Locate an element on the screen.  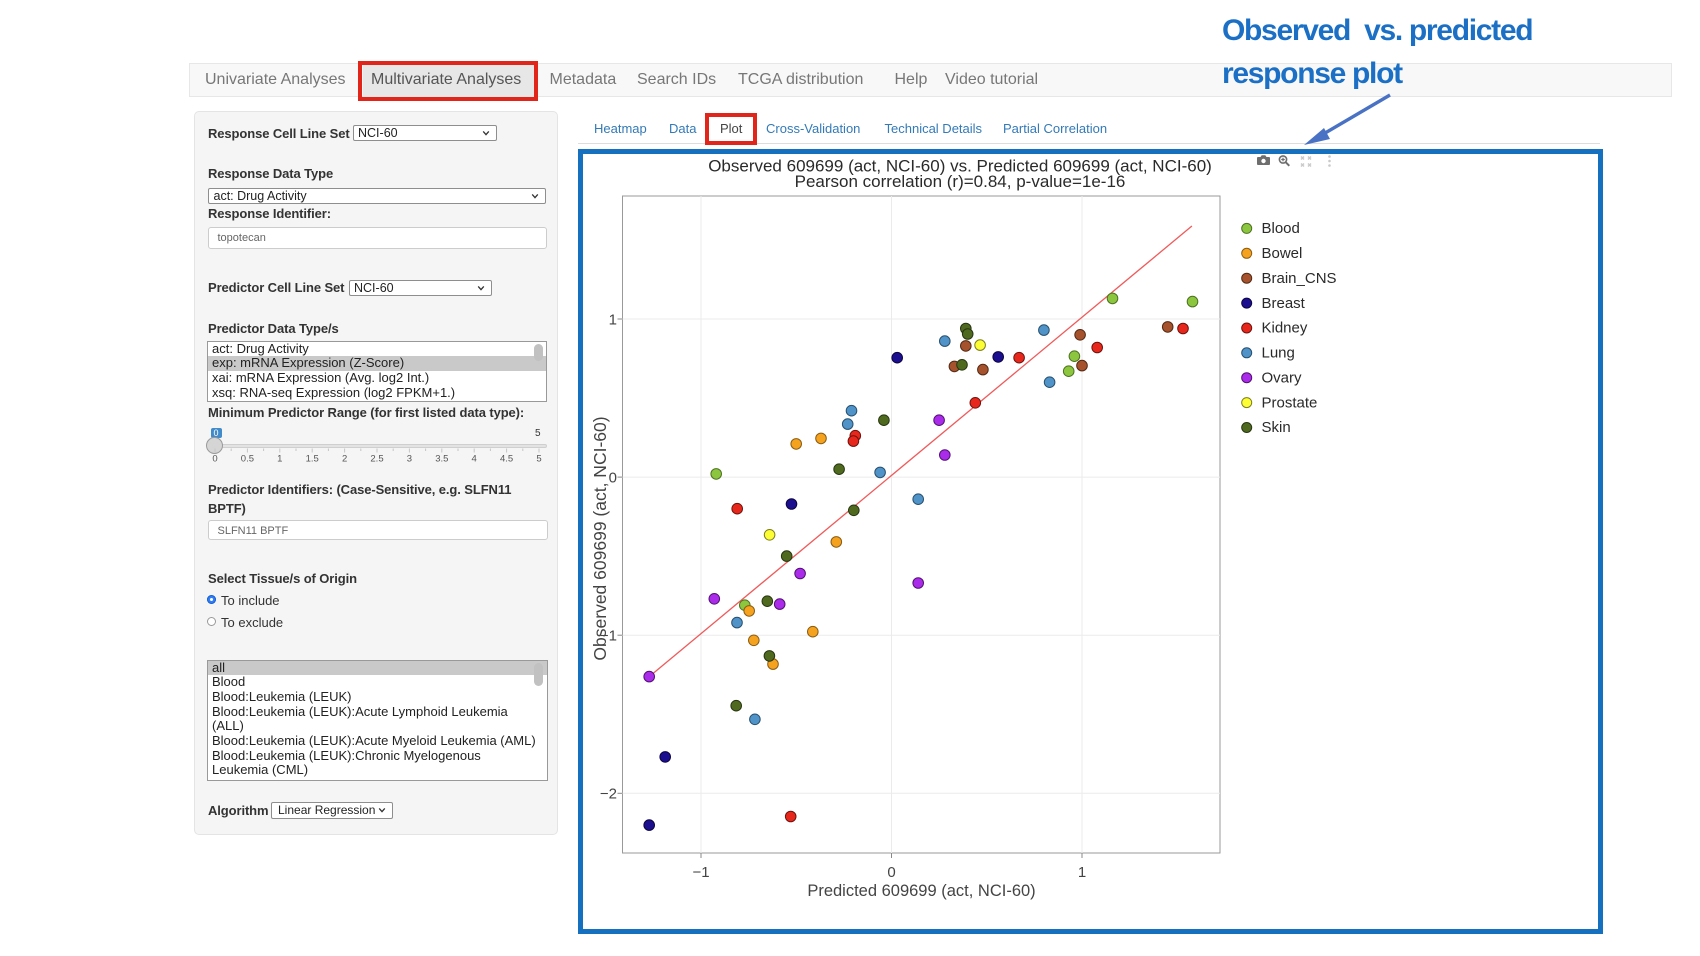
svg-text: Skin is located at coordinates (1276, 427).